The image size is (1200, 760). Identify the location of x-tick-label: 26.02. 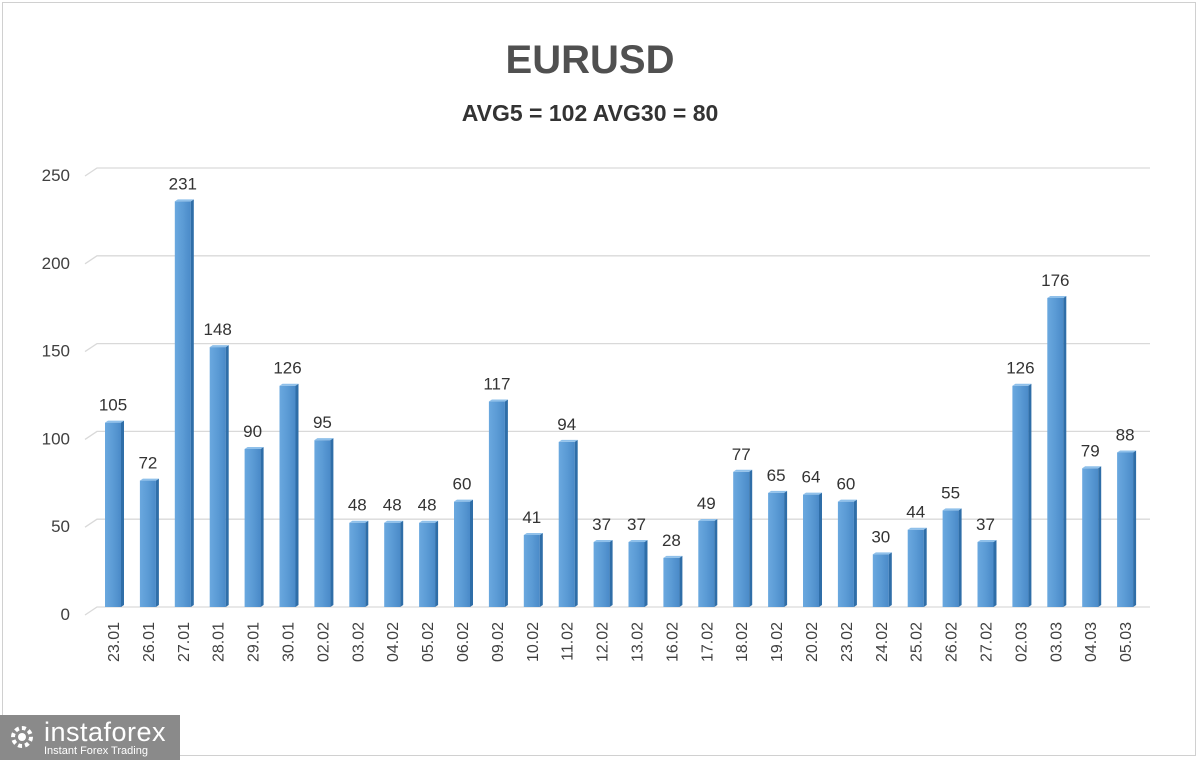
(952, 642).